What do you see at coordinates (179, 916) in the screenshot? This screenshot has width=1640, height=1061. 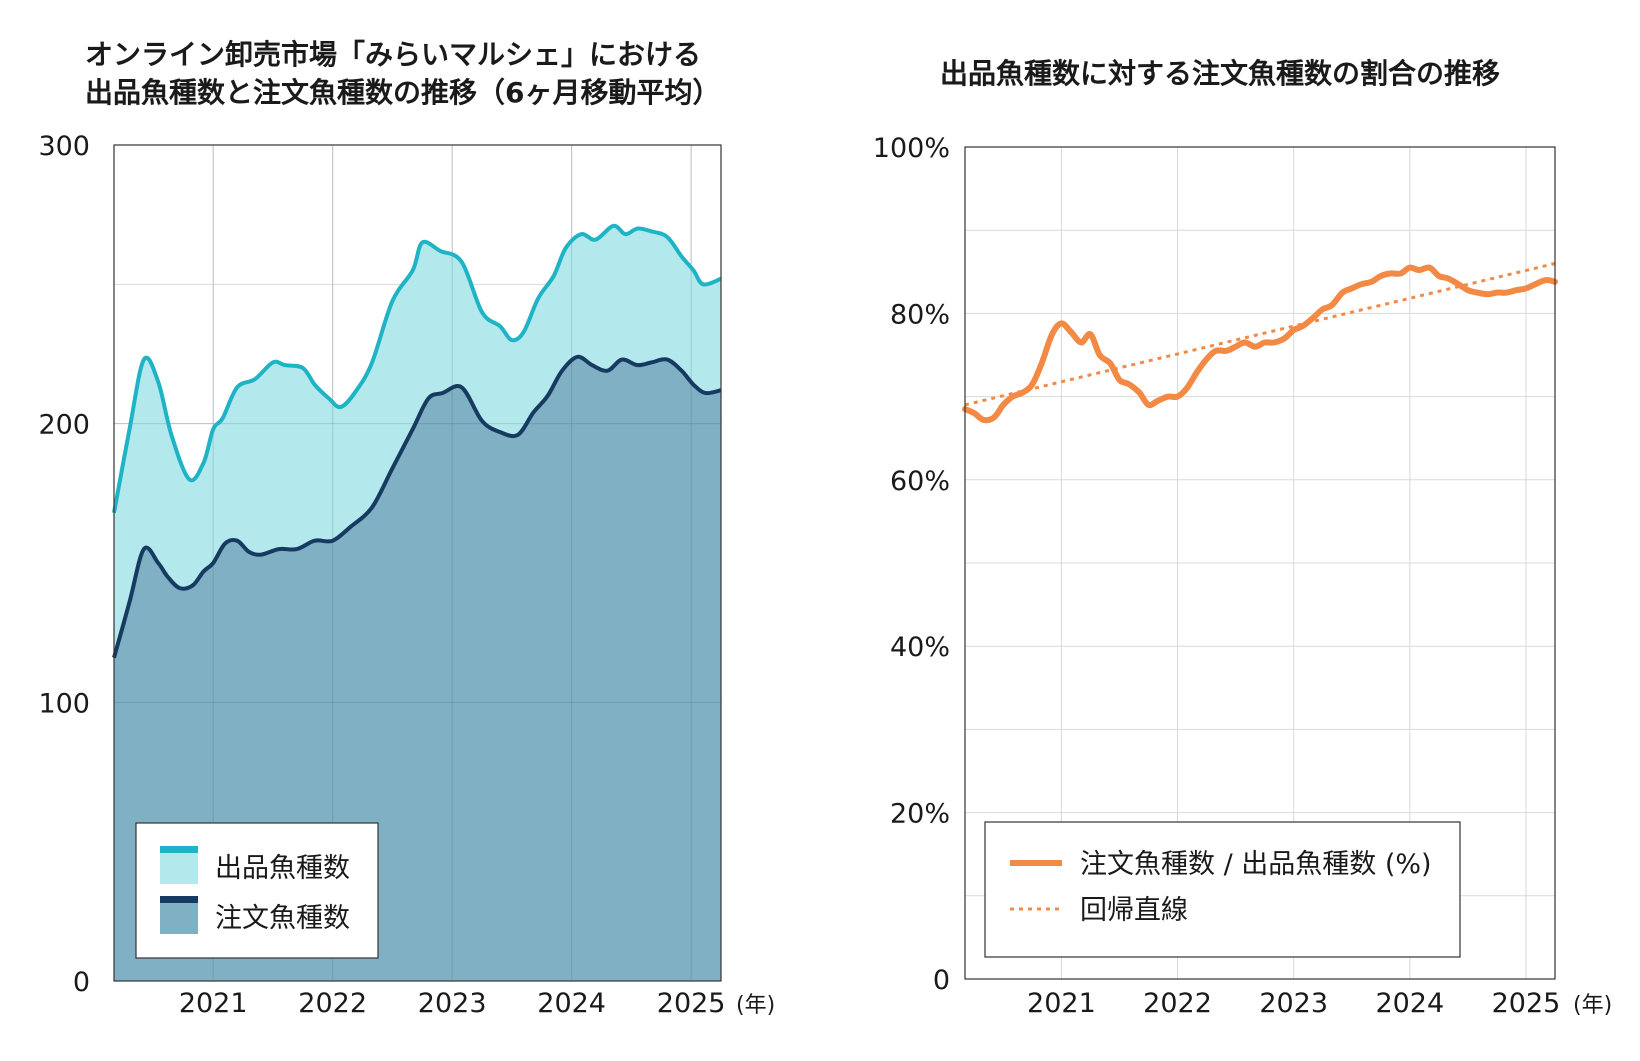 I see `legend-ordered-swatch` at bounding box center [179, 916].